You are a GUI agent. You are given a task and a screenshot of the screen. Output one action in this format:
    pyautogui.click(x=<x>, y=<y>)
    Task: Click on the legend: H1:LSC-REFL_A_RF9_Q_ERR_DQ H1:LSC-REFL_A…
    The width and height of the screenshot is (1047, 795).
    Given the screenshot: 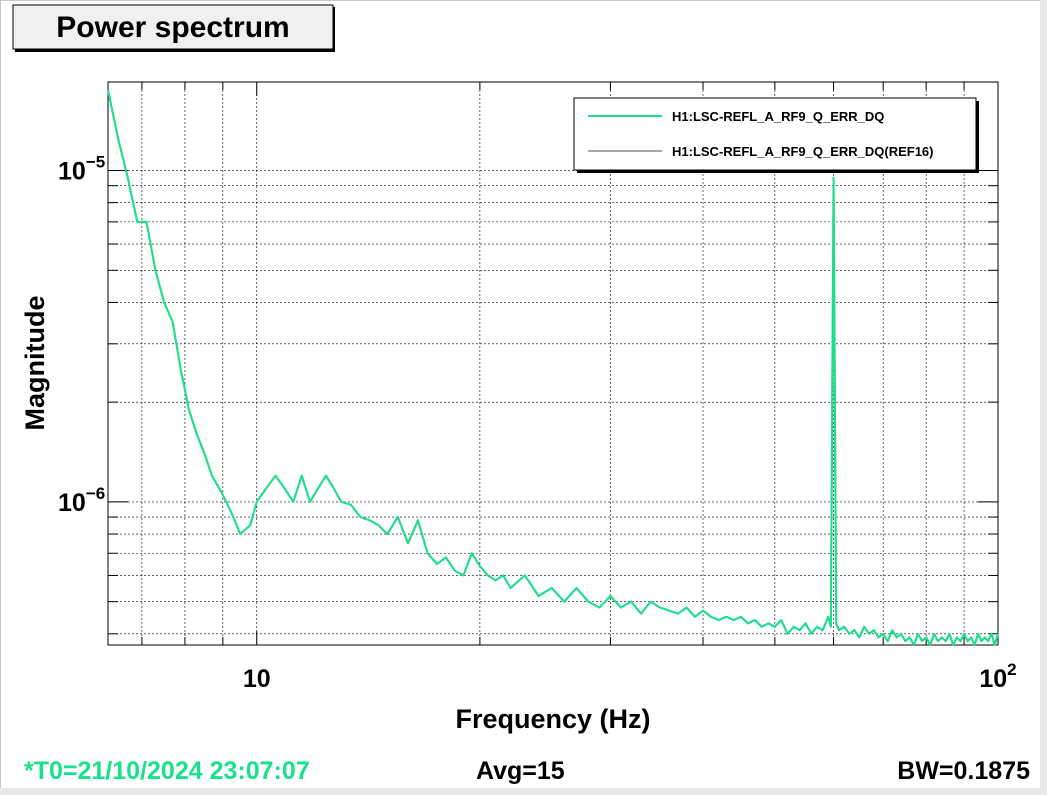 What is the action you would take?
    pyautogui.click(x=776, y=135)
    